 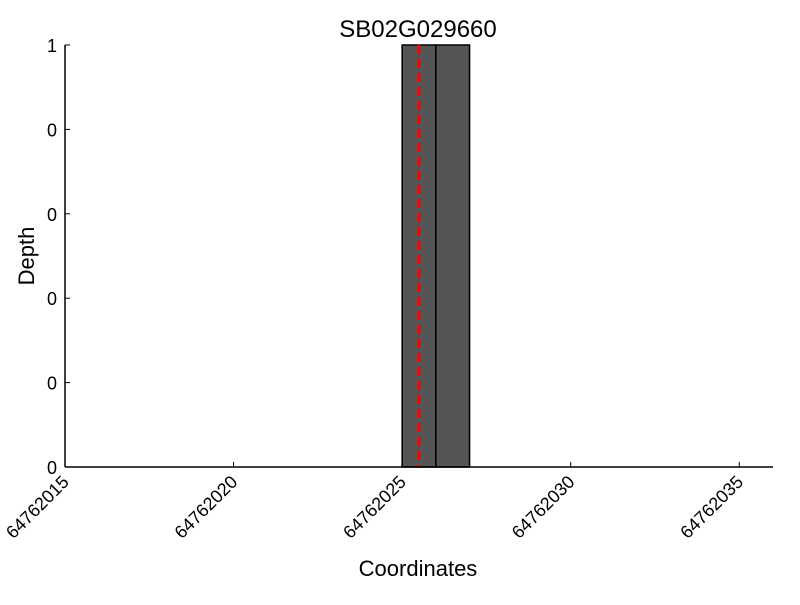 I want to click on x-tick-label: 64762030, so click(x=543, y=507).